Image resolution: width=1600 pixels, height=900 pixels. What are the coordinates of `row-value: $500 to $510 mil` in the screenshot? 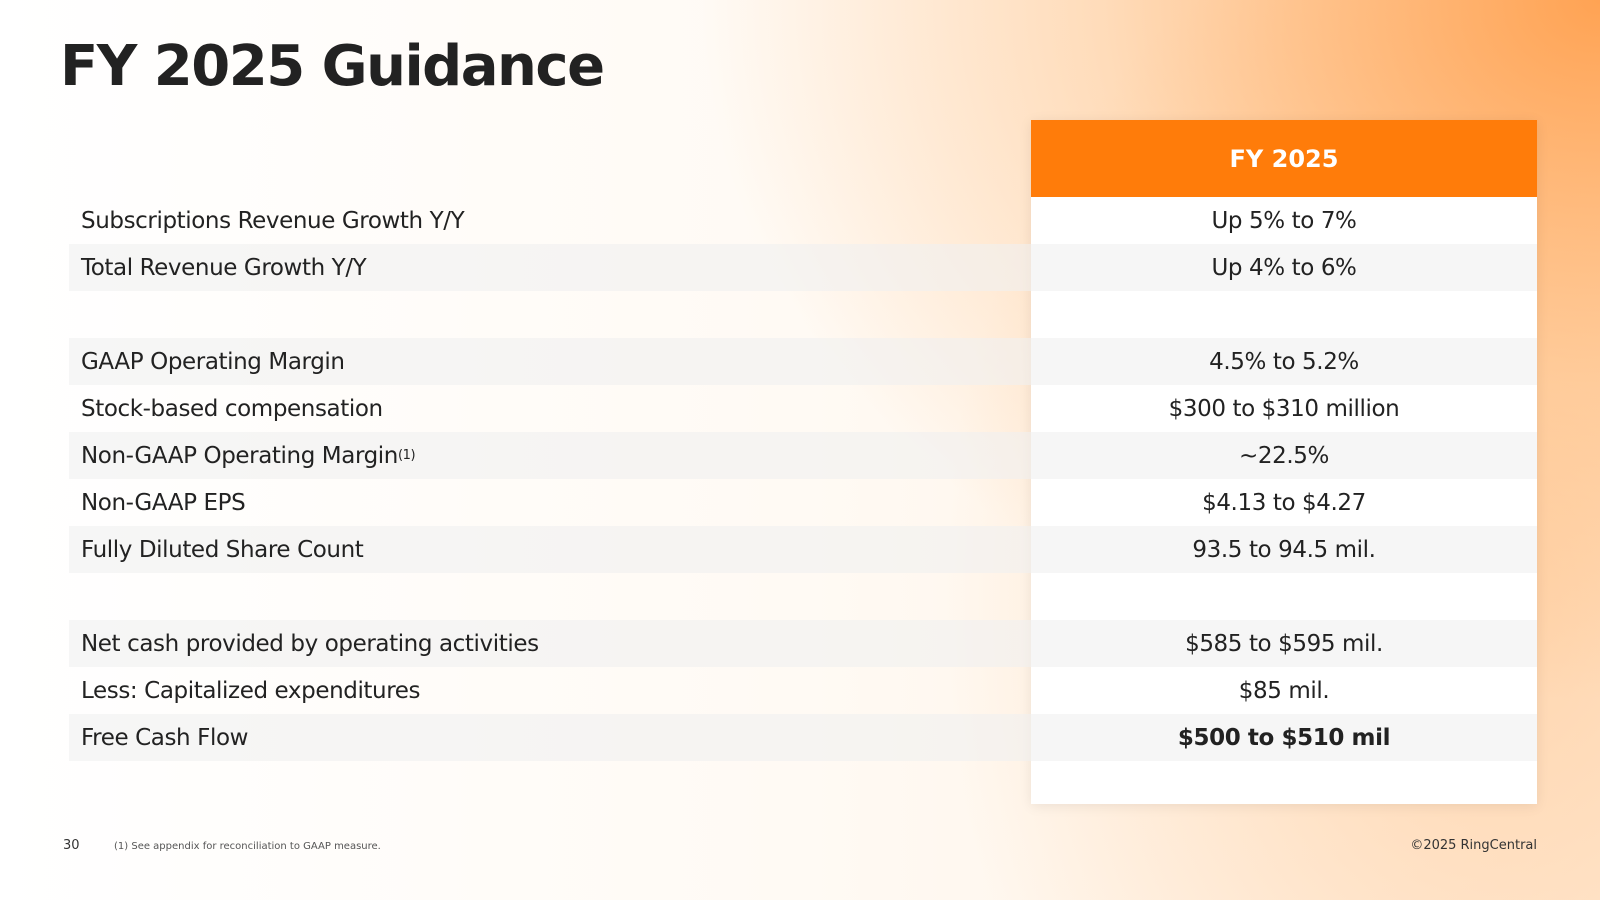 It's located at (1284, 737).